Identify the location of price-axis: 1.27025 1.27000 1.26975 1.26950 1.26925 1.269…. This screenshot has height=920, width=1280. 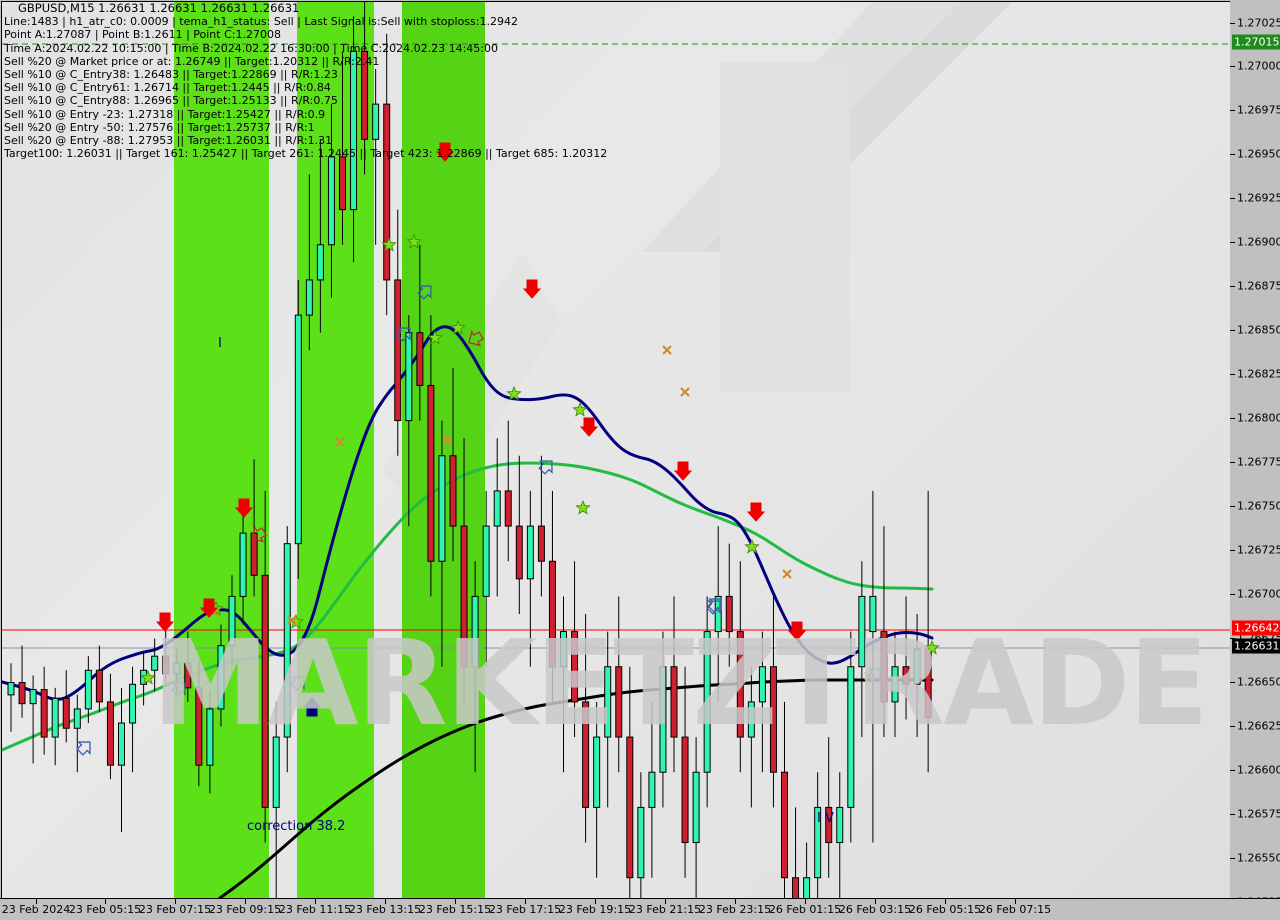
(1255, 454).